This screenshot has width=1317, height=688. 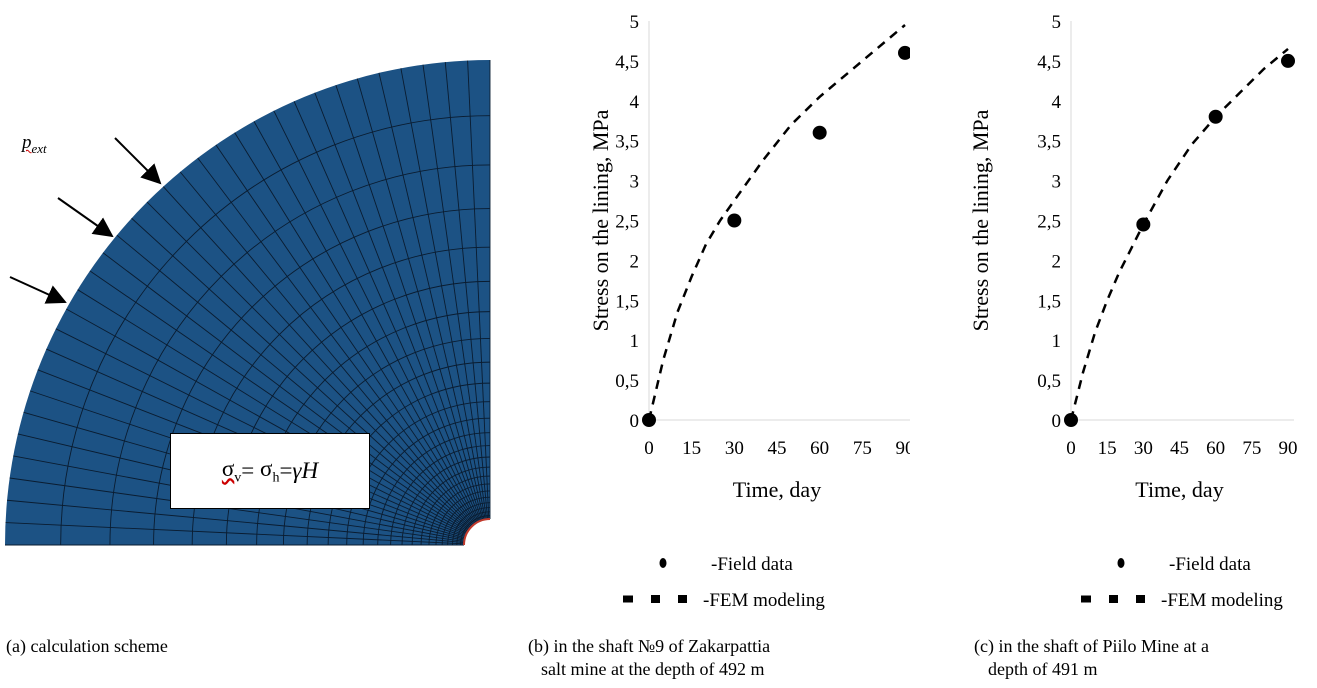 I want to click on y-tick-label: 1,5, so click(x=1049, y=301).